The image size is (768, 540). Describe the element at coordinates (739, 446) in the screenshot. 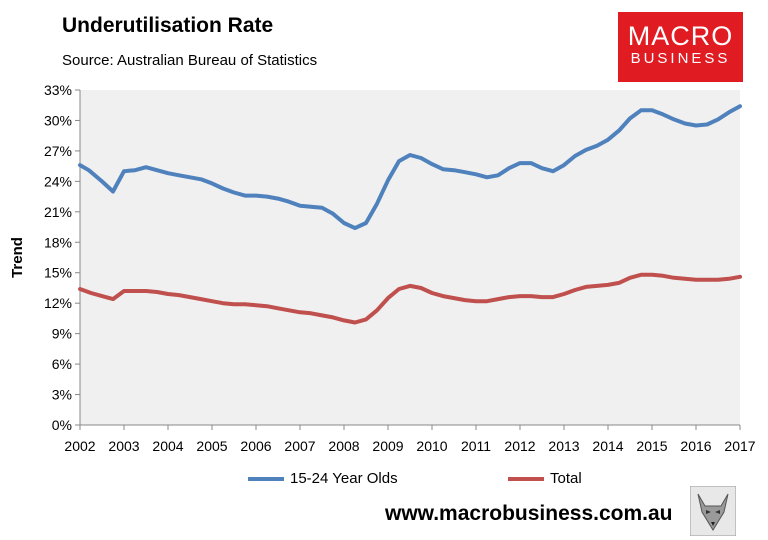

I see `x-tick-label: 2017` at that location.